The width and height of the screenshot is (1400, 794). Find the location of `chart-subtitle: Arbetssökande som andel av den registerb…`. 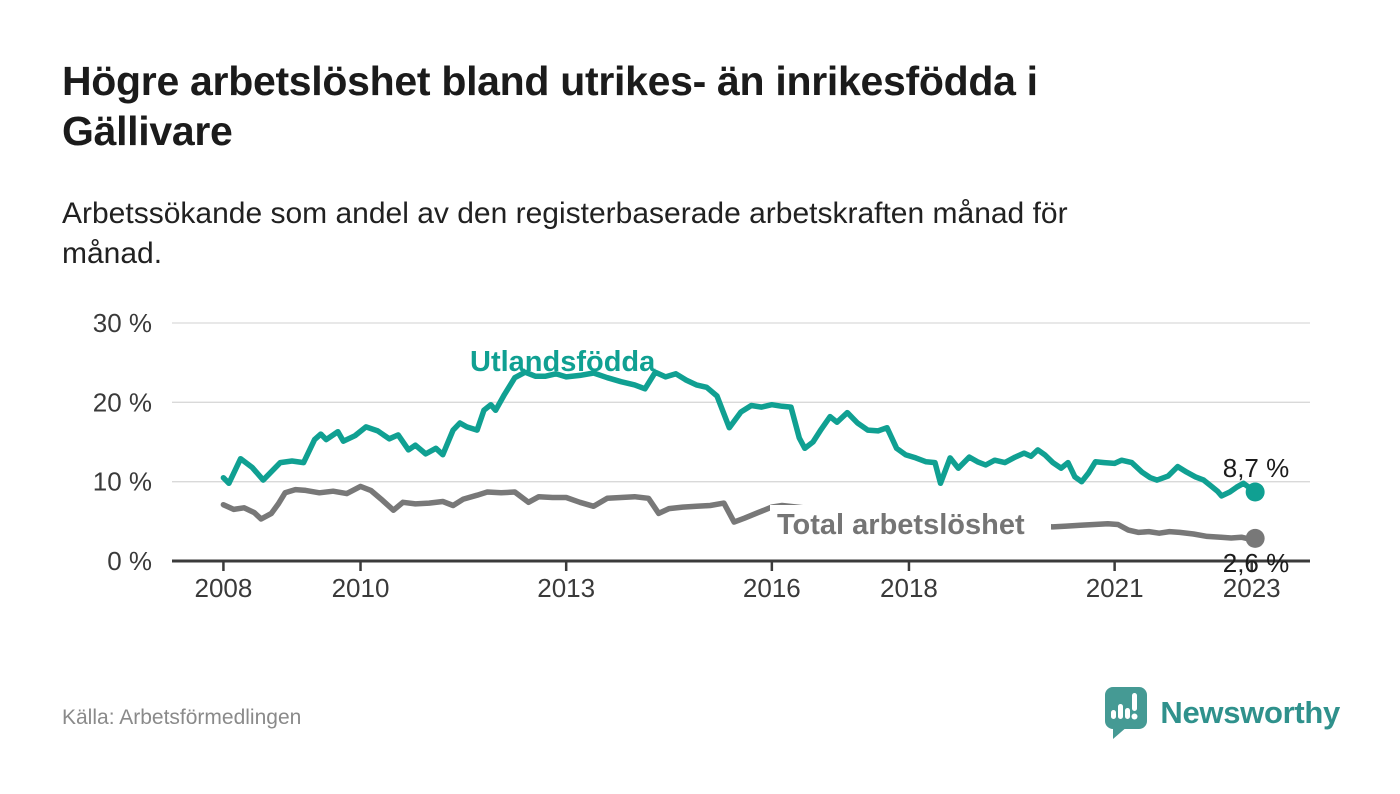

chart-subtitle: Arbetssökande som andel av den registerb… is located at coordinates (565, 233).